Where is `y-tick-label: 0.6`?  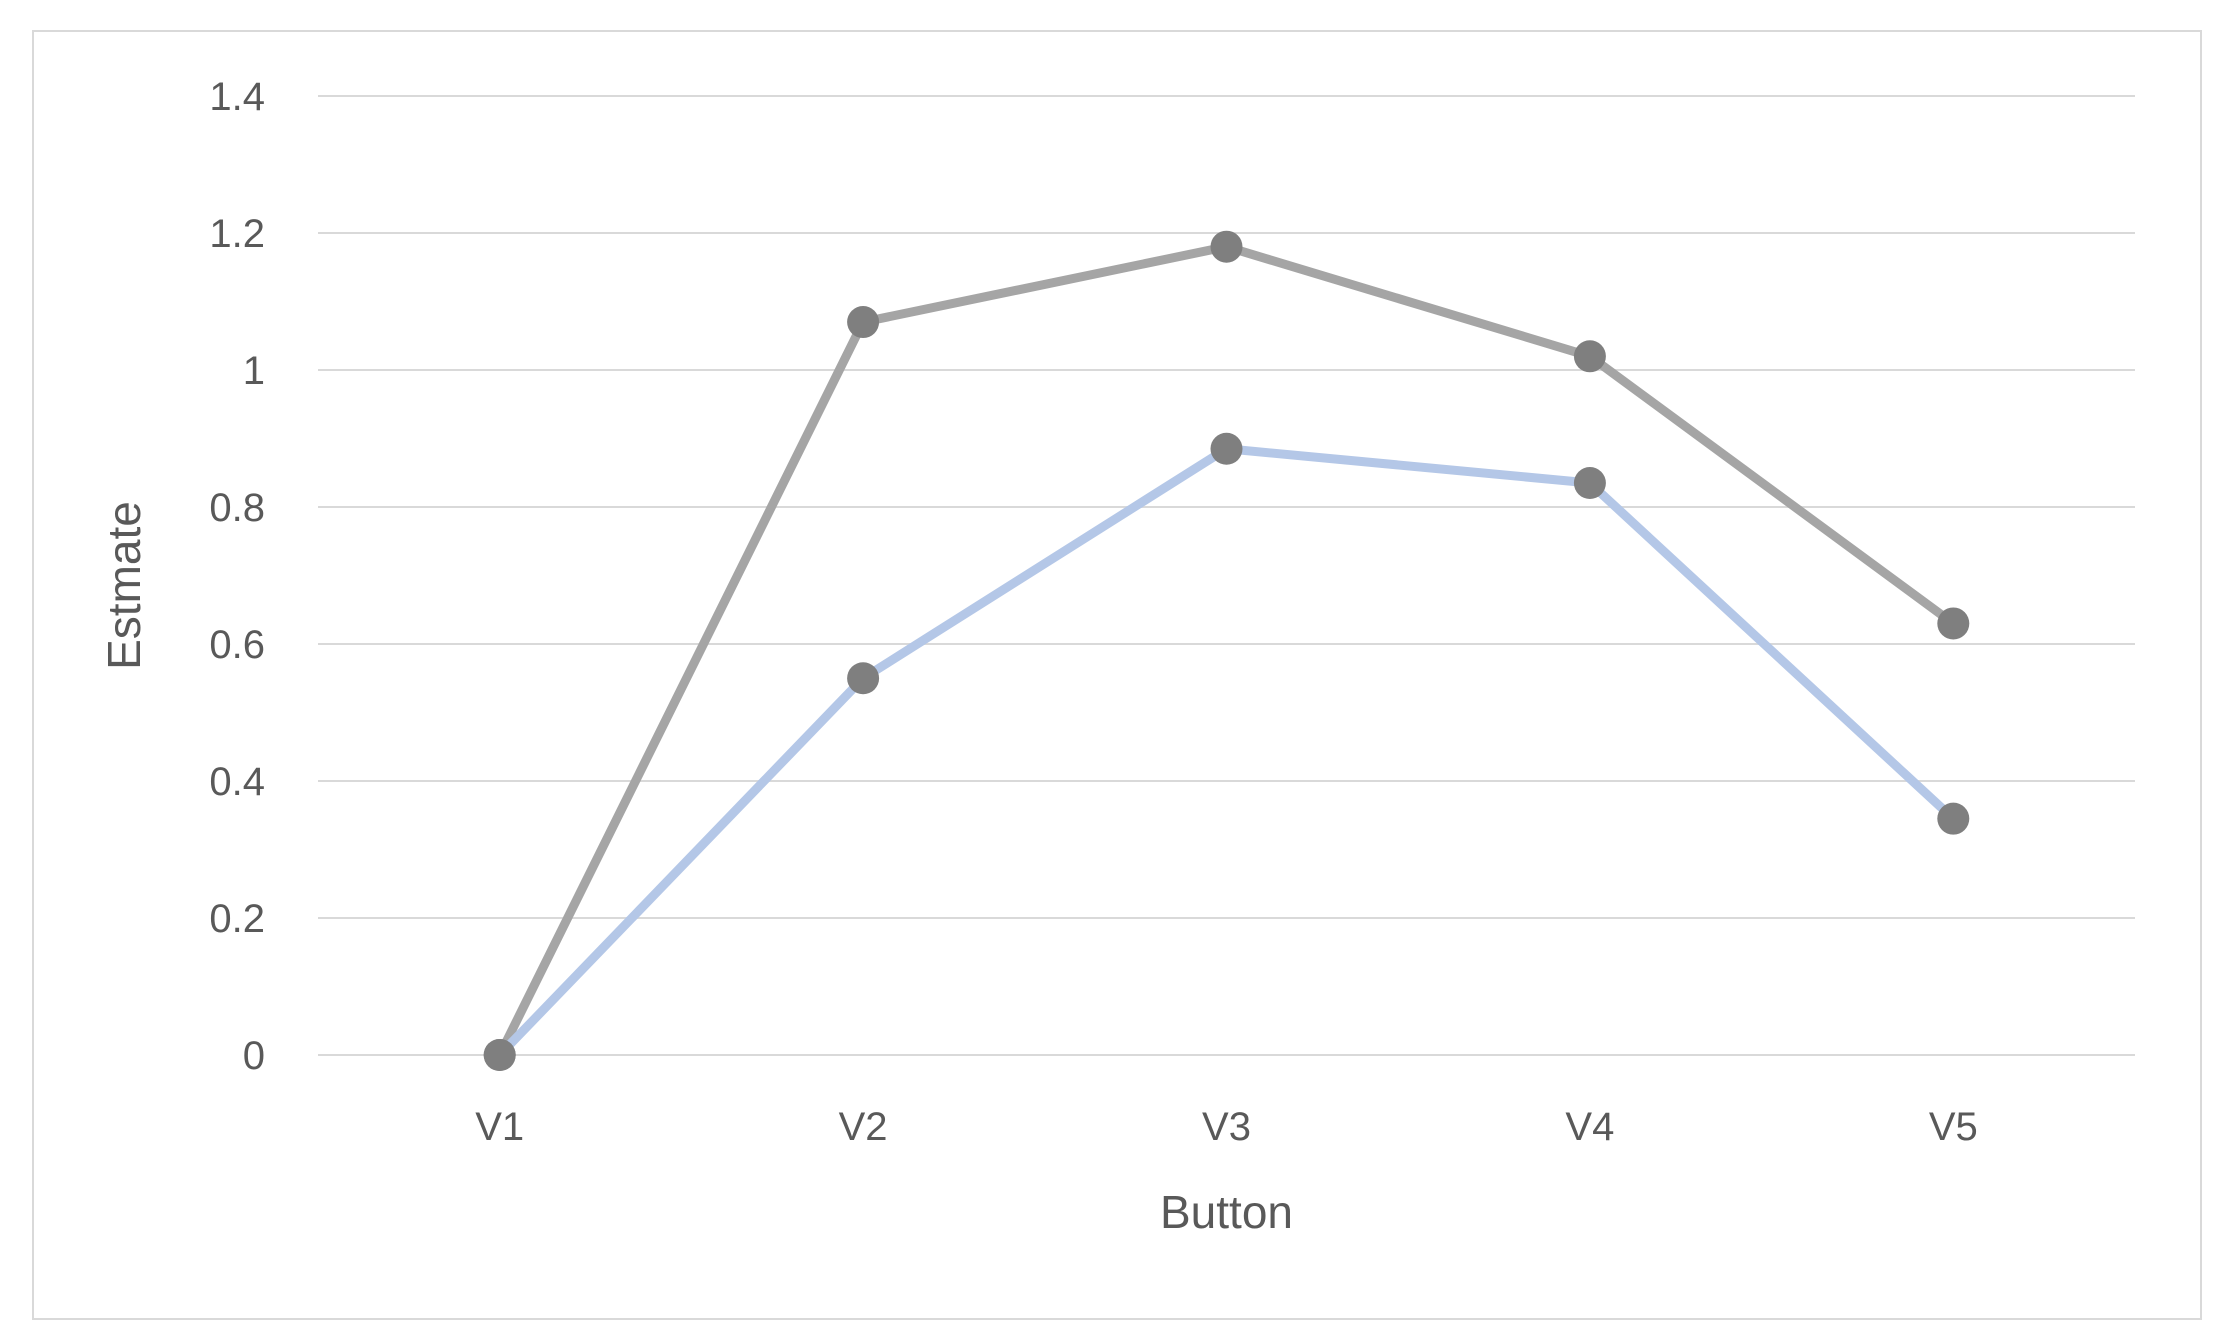 y-tick-label: 0.6 is located at coordinates (237, 645).